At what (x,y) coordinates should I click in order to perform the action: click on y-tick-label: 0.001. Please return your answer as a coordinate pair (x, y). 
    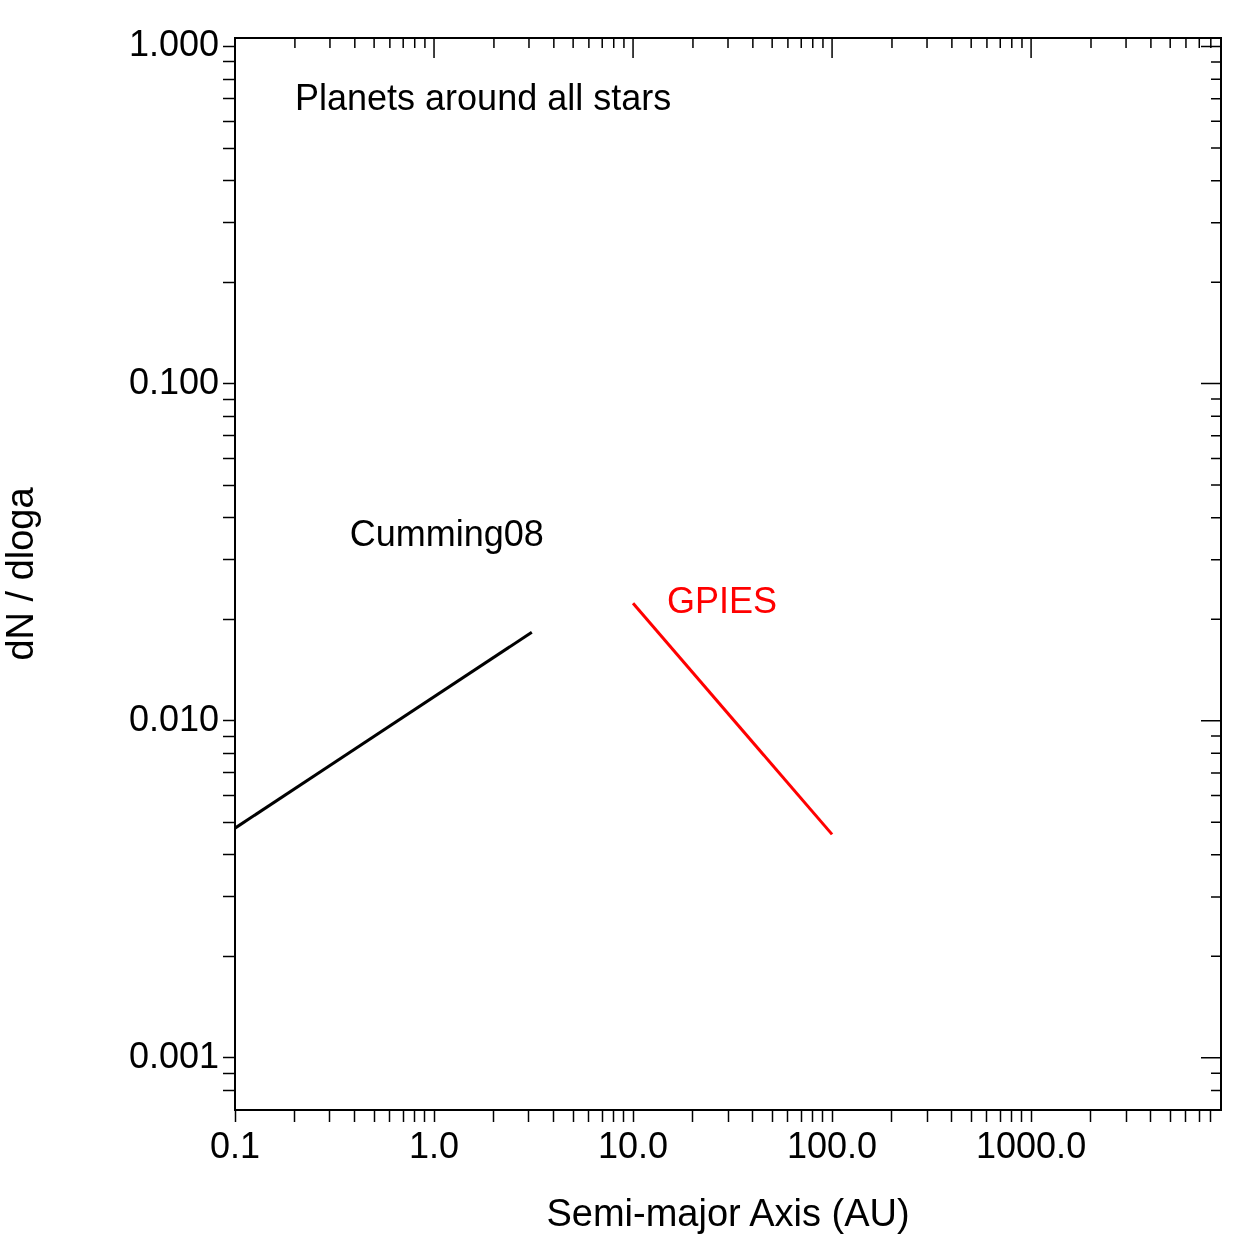
    Looking at the image, I should click on (173, 1055).